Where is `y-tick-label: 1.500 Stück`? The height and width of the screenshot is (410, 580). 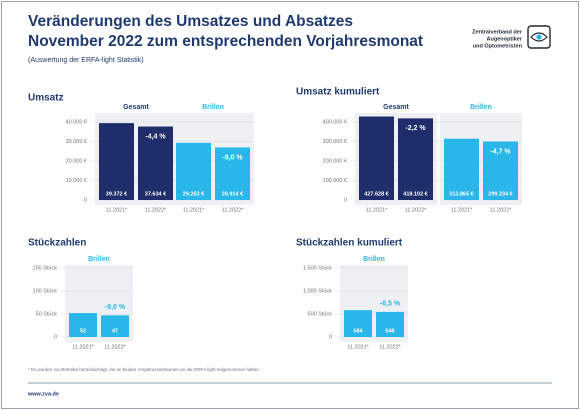
y-tick-label: 1.500 Stück is located at coordinates (317, 268).